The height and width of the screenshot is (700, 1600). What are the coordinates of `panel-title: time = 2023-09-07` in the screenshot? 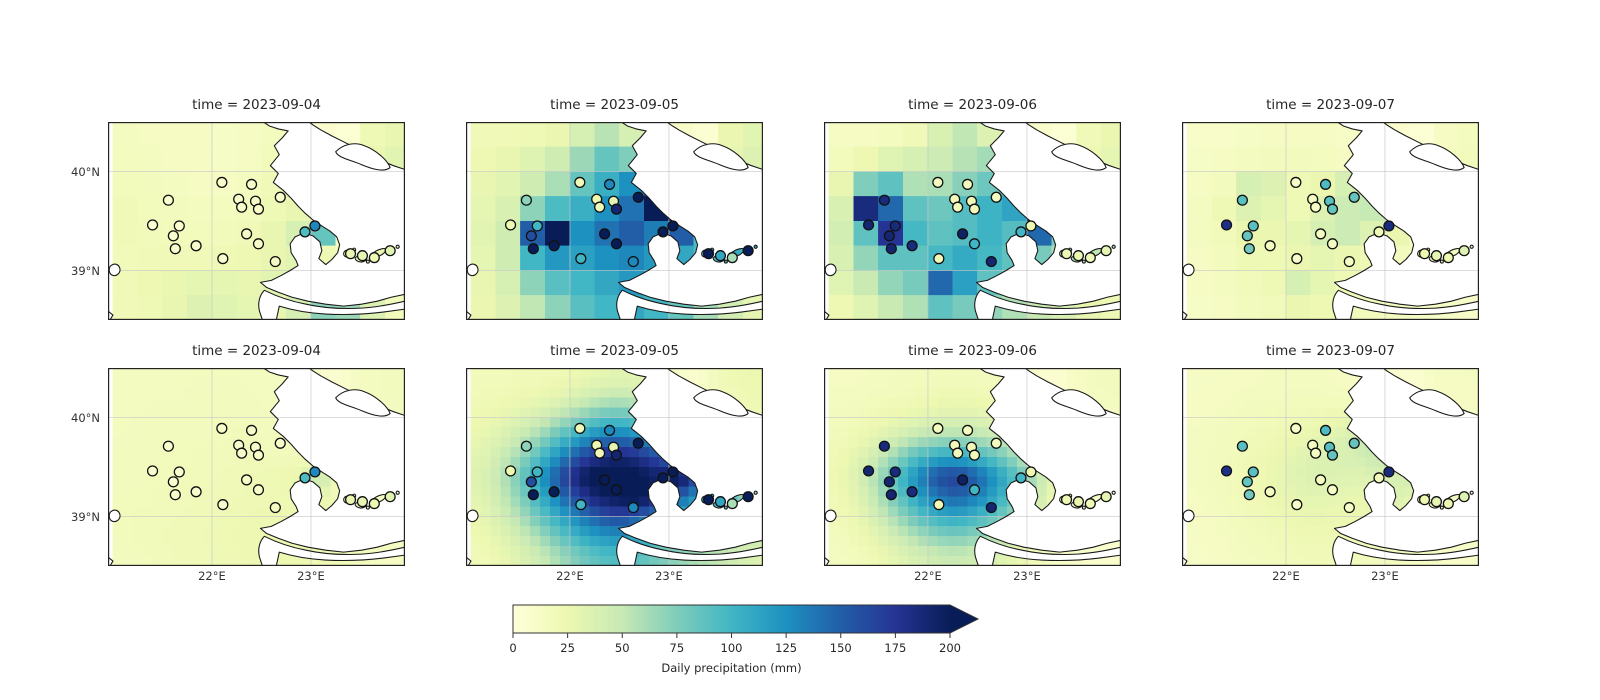 It's located at (1330, 105).